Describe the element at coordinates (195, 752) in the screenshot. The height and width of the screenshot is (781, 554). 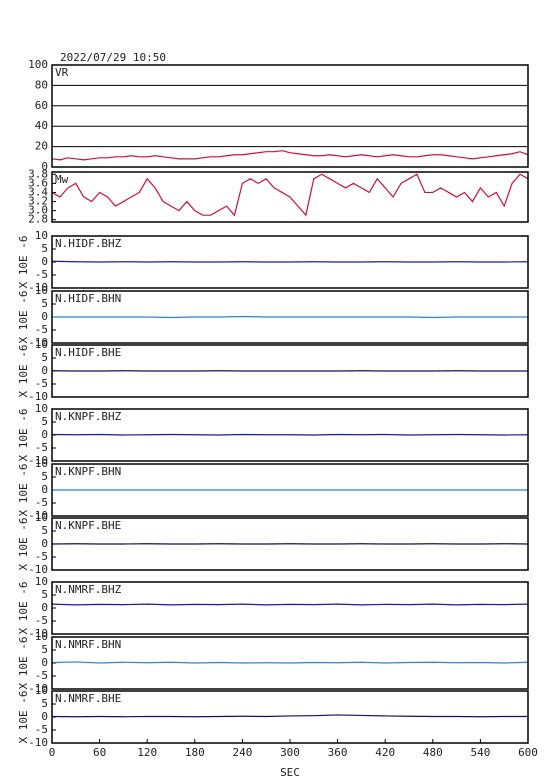
I see `x-tick-label: 180` at that location.